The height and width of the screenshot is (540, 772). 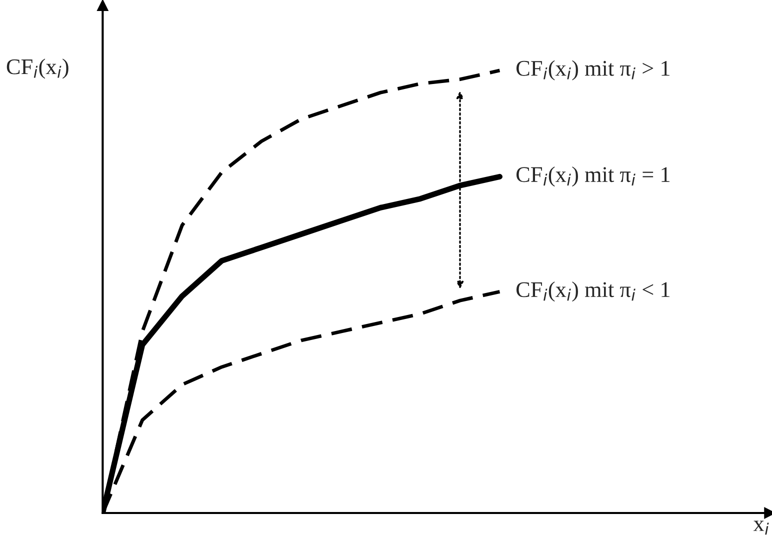 What do you see at coordinates (593, 176) in the screenshot?
I see `series-label: CF$_{i}$(x$_{i}$) mit π$_{i}$ = 1` at bounding box center [593, 176].